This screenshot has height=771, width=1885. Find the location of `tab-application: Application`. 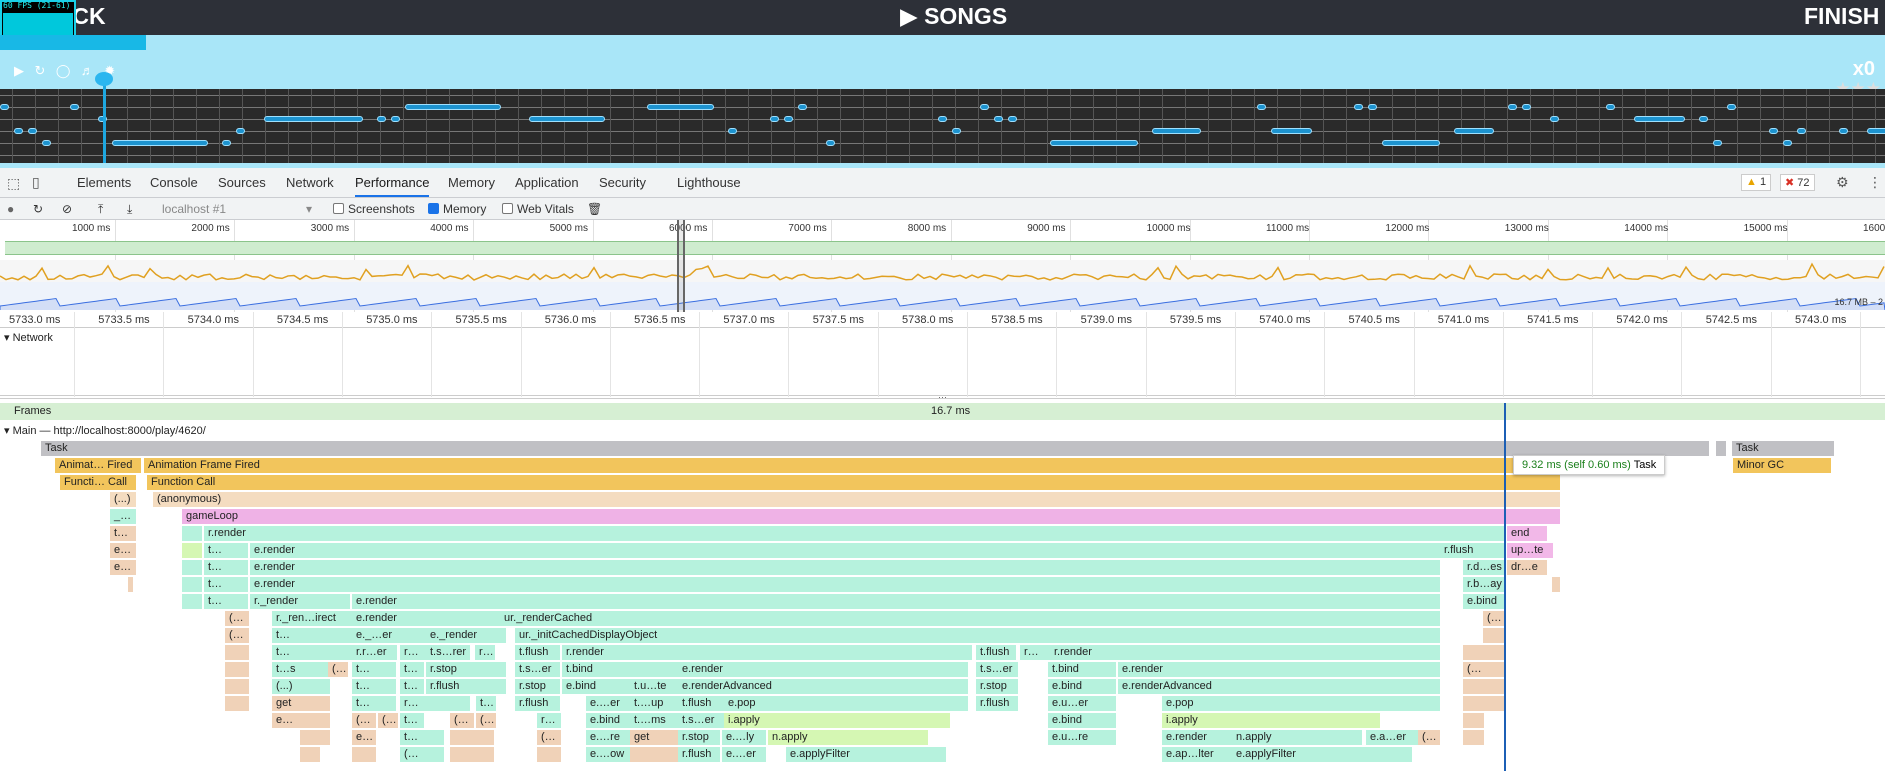

tab-application: Application is located at coordinates (547, 182).